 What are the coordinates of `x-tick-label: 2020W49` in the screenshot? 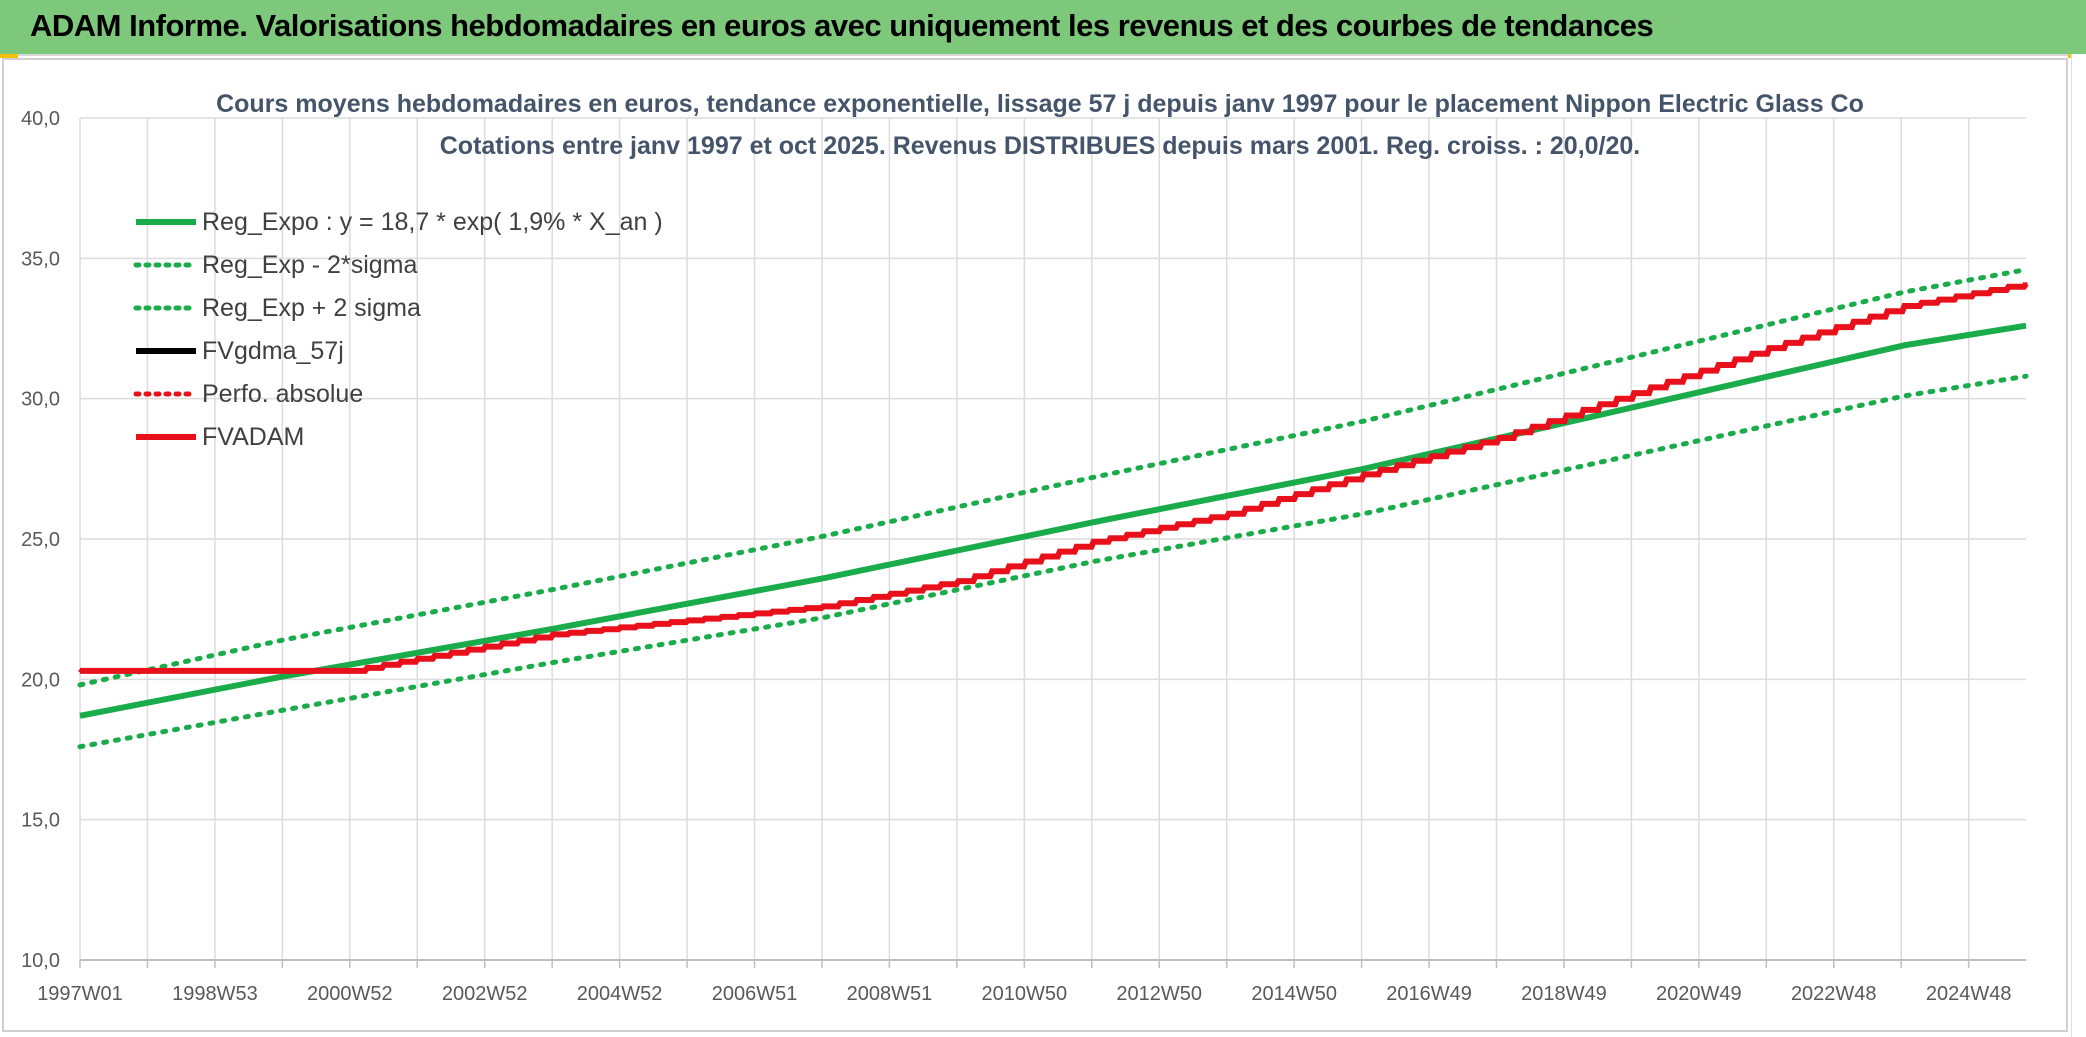 It's located at (1699, 994).